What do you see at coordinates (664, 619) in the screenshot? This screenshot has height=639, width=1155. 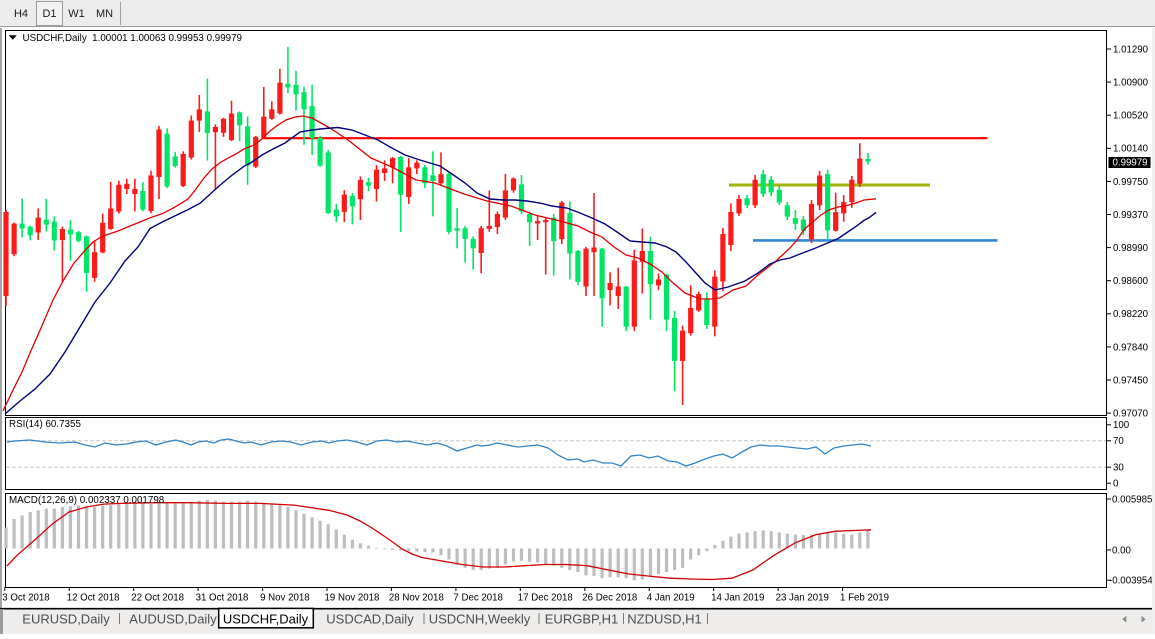 I see `svg-text: NZDUSD,H1` at bounding box center [664, 619].